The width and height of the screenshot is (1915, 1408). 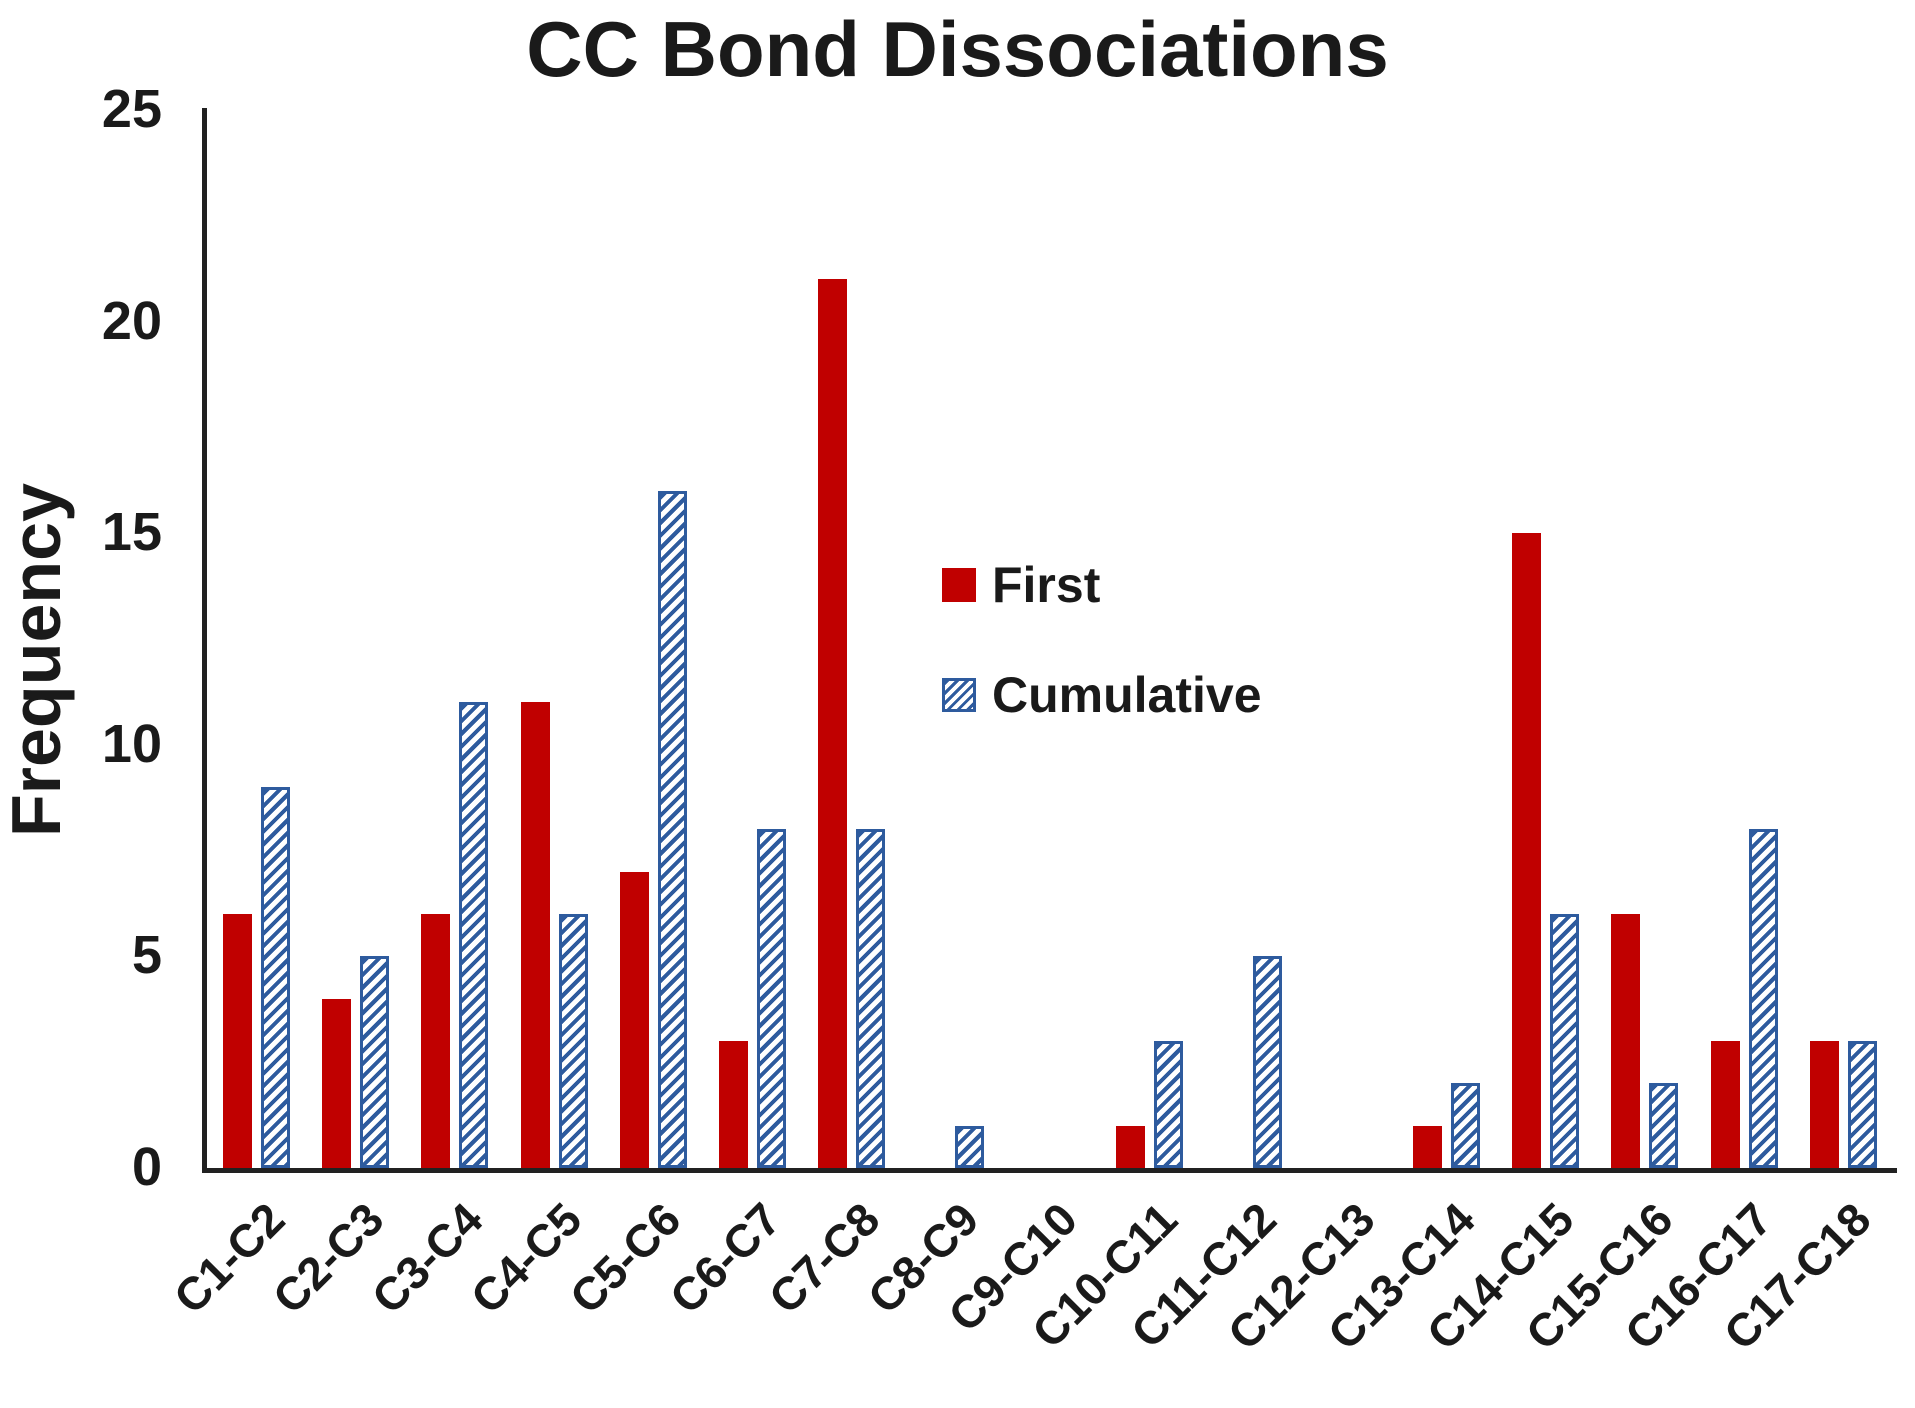 I want to click on bar-first-C17-C18, so click(x=1824, y=1104).